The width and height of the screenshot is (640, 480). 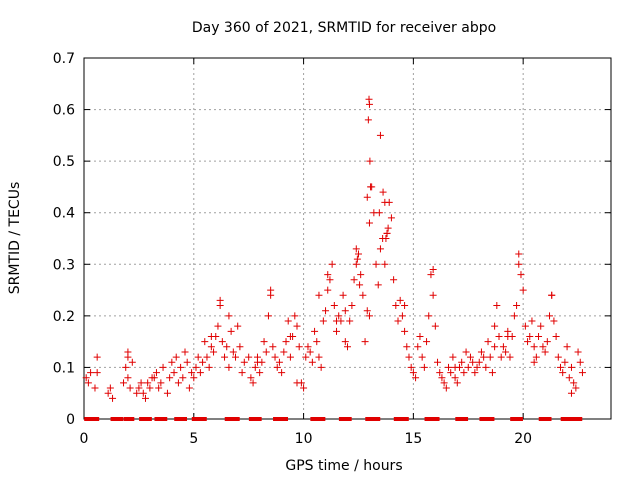 What do you see at coordinates (304, 439) in the screenshot?
I see `x-tick-label: 10` at bounding box center [304, 439].